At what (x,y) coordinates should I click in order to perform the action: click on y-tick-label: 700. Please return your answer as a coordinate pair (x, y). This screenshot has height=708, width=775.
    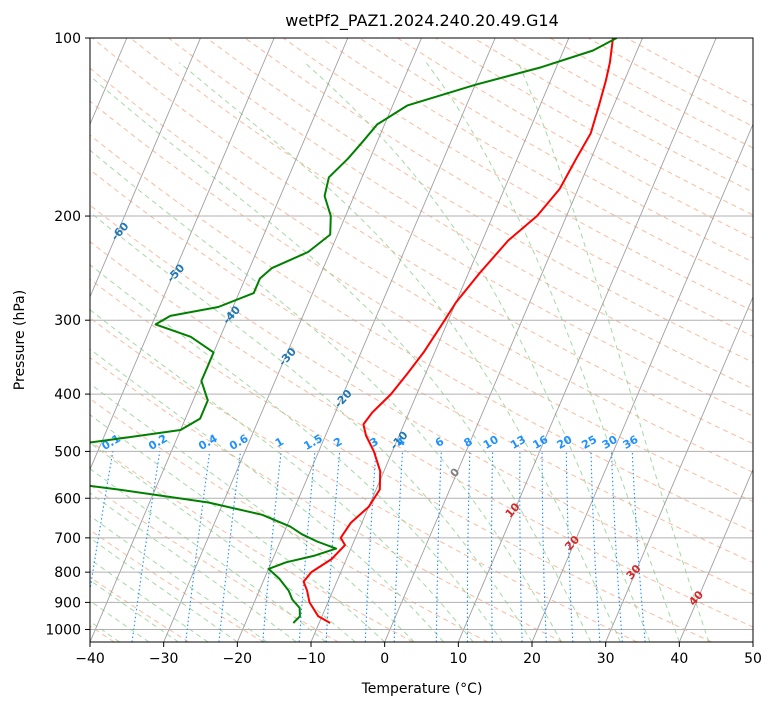
    Looking at the image, I should click on (67, 539).